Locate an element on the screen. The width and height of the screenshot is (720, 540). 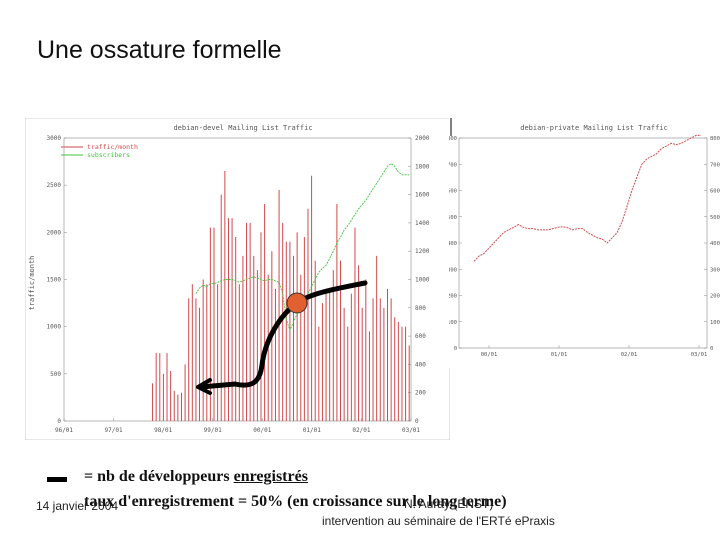
footer-author: N. Auray (ENST) is located at coordinates (449, 504).